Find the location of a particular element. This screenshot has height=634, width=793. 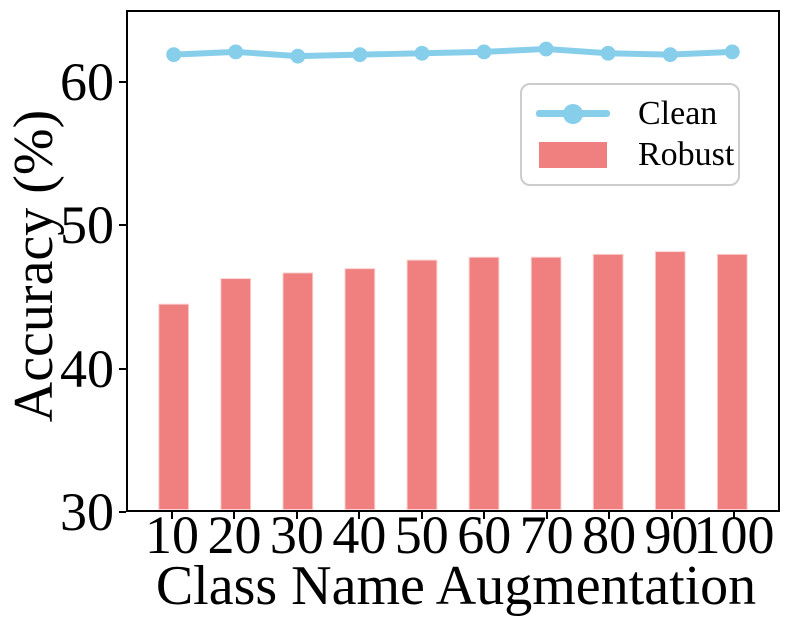

robust-legend-key is located at coordinates (573, 155).